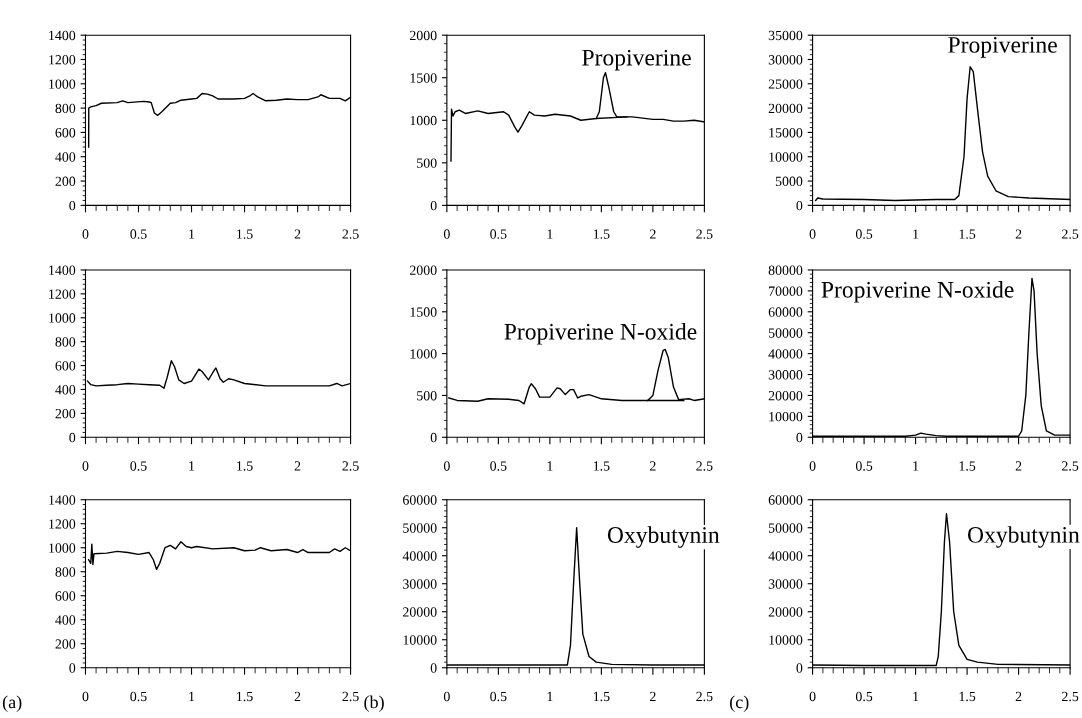 This screenshot has width=1082, height=718. I want to click on y-tick-label: 80000, so click(785, 270).